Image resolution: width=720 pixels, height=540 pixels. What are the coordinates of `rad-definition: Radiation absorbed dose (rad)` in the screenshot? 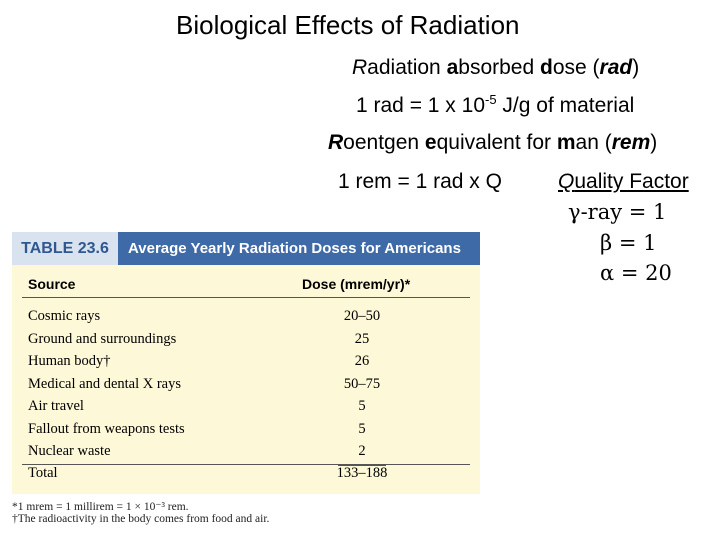 It's located at (496, 67).